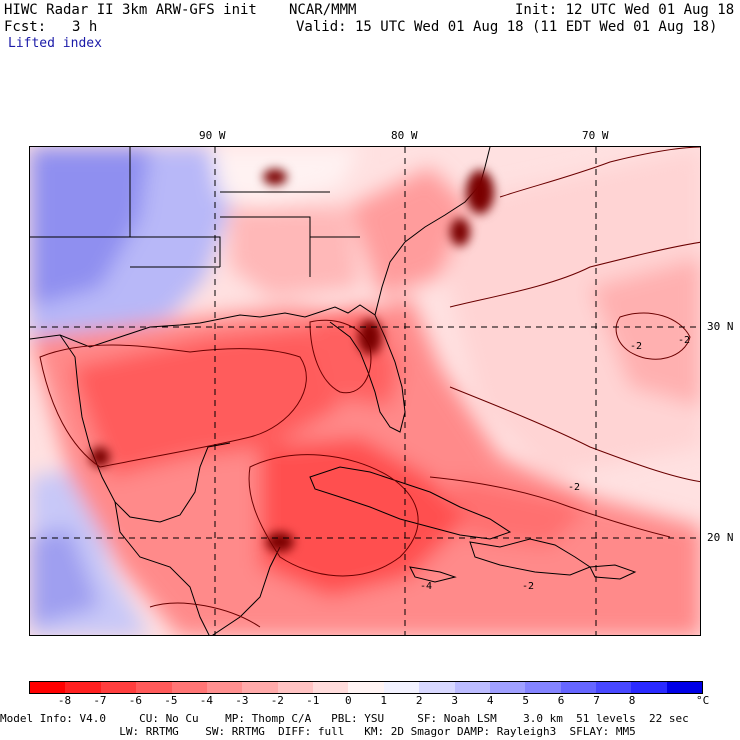 This screenshot has width=740, height=740. I want to click on colorbar-tick-label: 2, so click(419, 700).